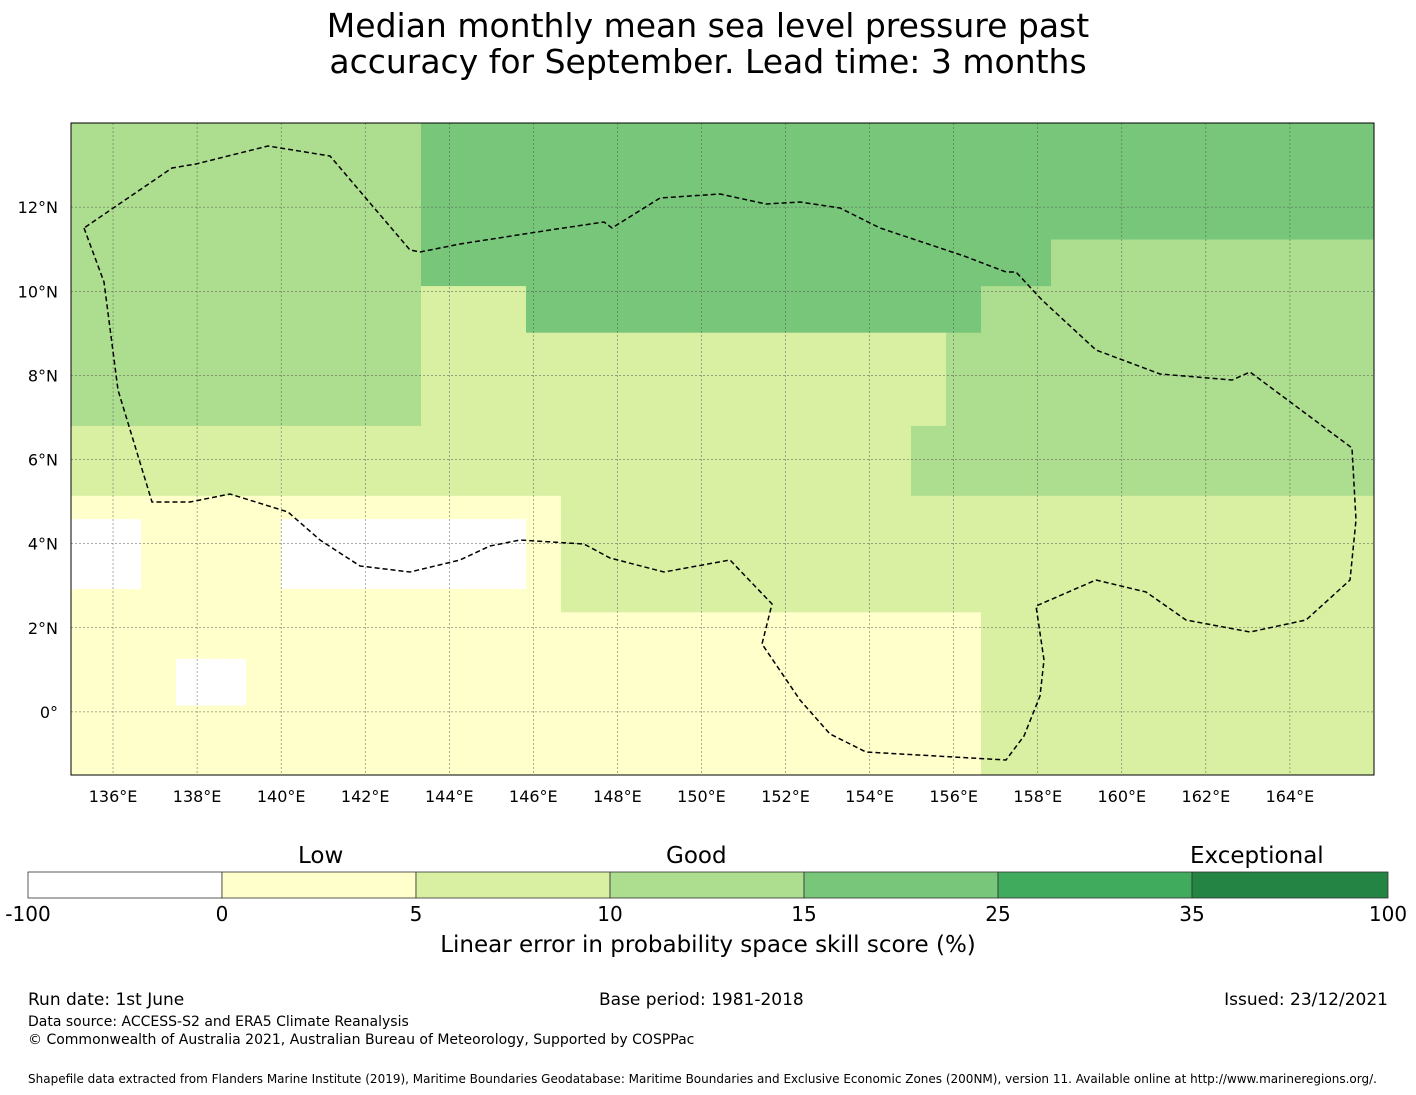 The width and height of the screenshot is (1416, 1095). I want to click on colorbar-tick-label: 25, so click(998, 914).